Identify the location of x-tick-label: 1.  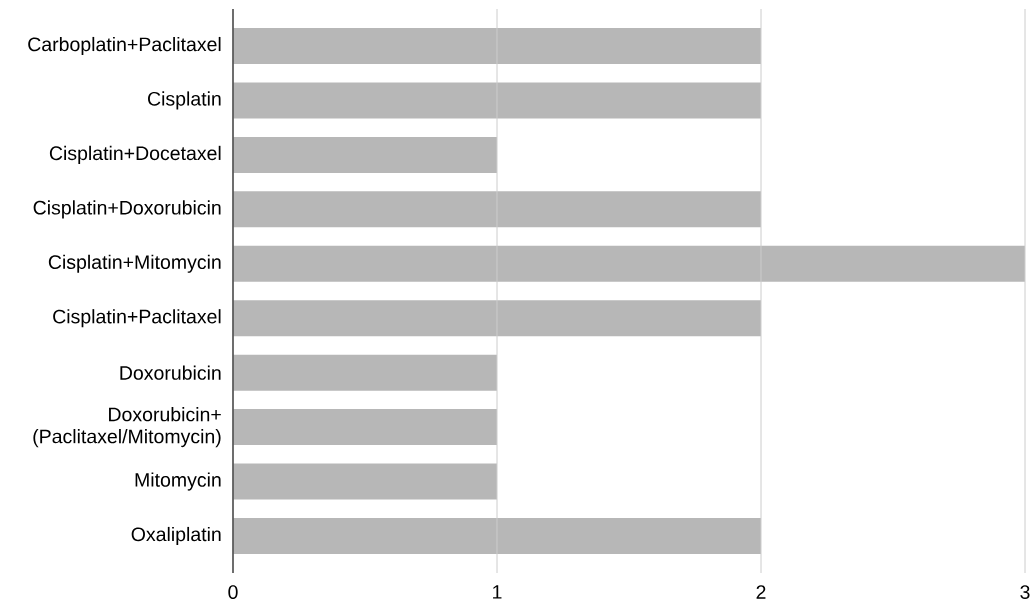
(497, 592).